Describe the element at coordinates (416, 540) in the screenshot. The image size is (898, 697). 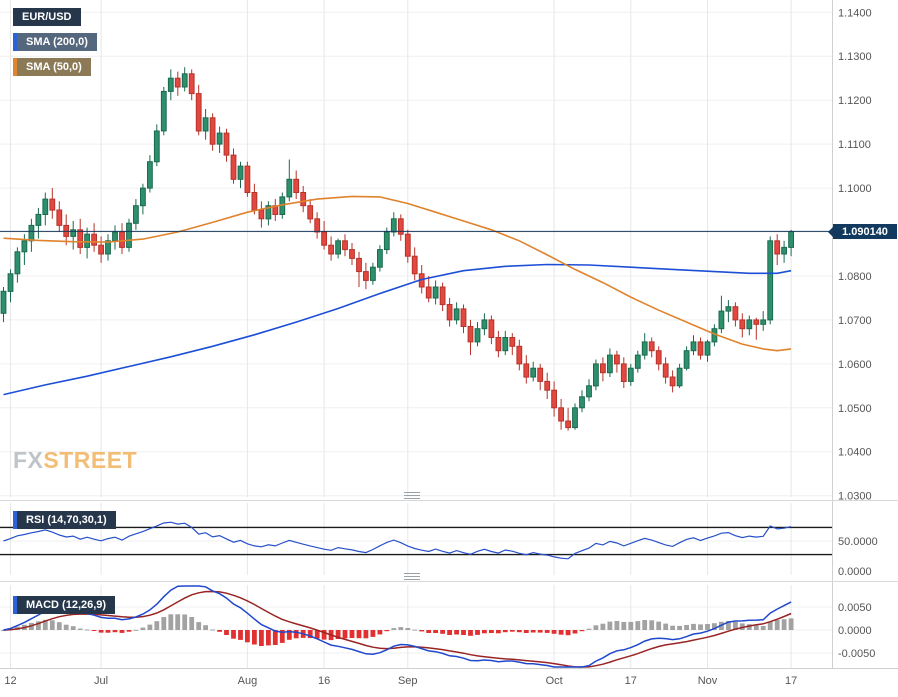
I see `rsi-panel` at that location.